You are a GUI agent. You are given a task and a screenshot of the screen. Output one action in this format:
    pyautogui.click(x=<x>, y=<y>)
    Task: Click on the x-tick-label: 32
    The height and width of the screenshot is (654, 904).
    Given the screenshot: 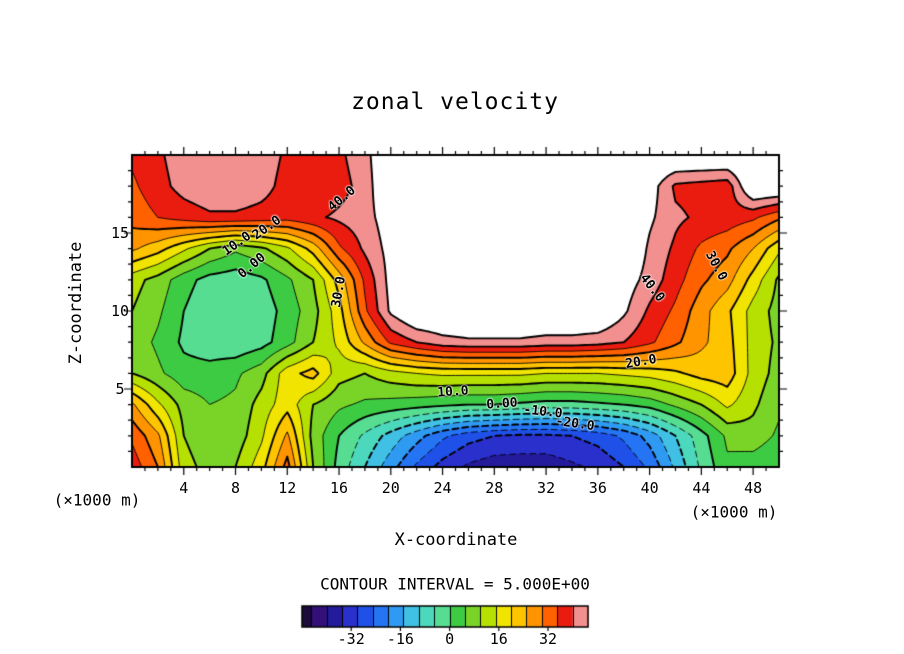 What is the action you would take?
    pyautogui.click(x=546, y=488)
    